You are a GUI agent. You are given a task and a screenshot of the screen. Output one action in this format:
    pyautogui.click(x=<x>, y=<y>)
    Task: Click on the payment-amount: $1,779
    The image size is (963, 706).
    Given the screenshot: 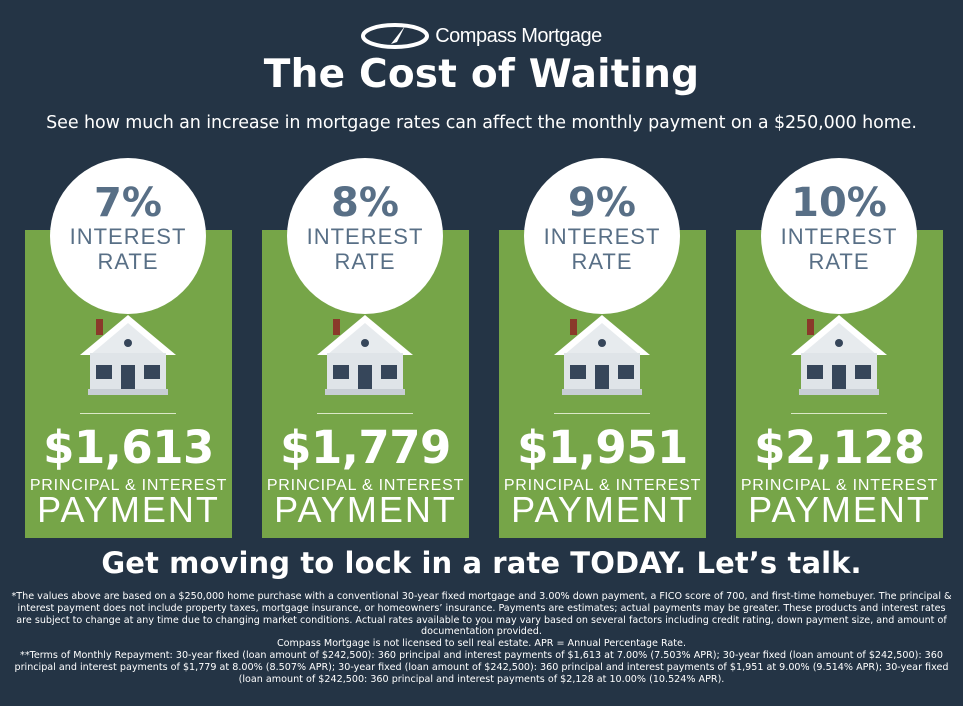 What is the action you would take?
    pyautogui.click(x=365, y=447)
    